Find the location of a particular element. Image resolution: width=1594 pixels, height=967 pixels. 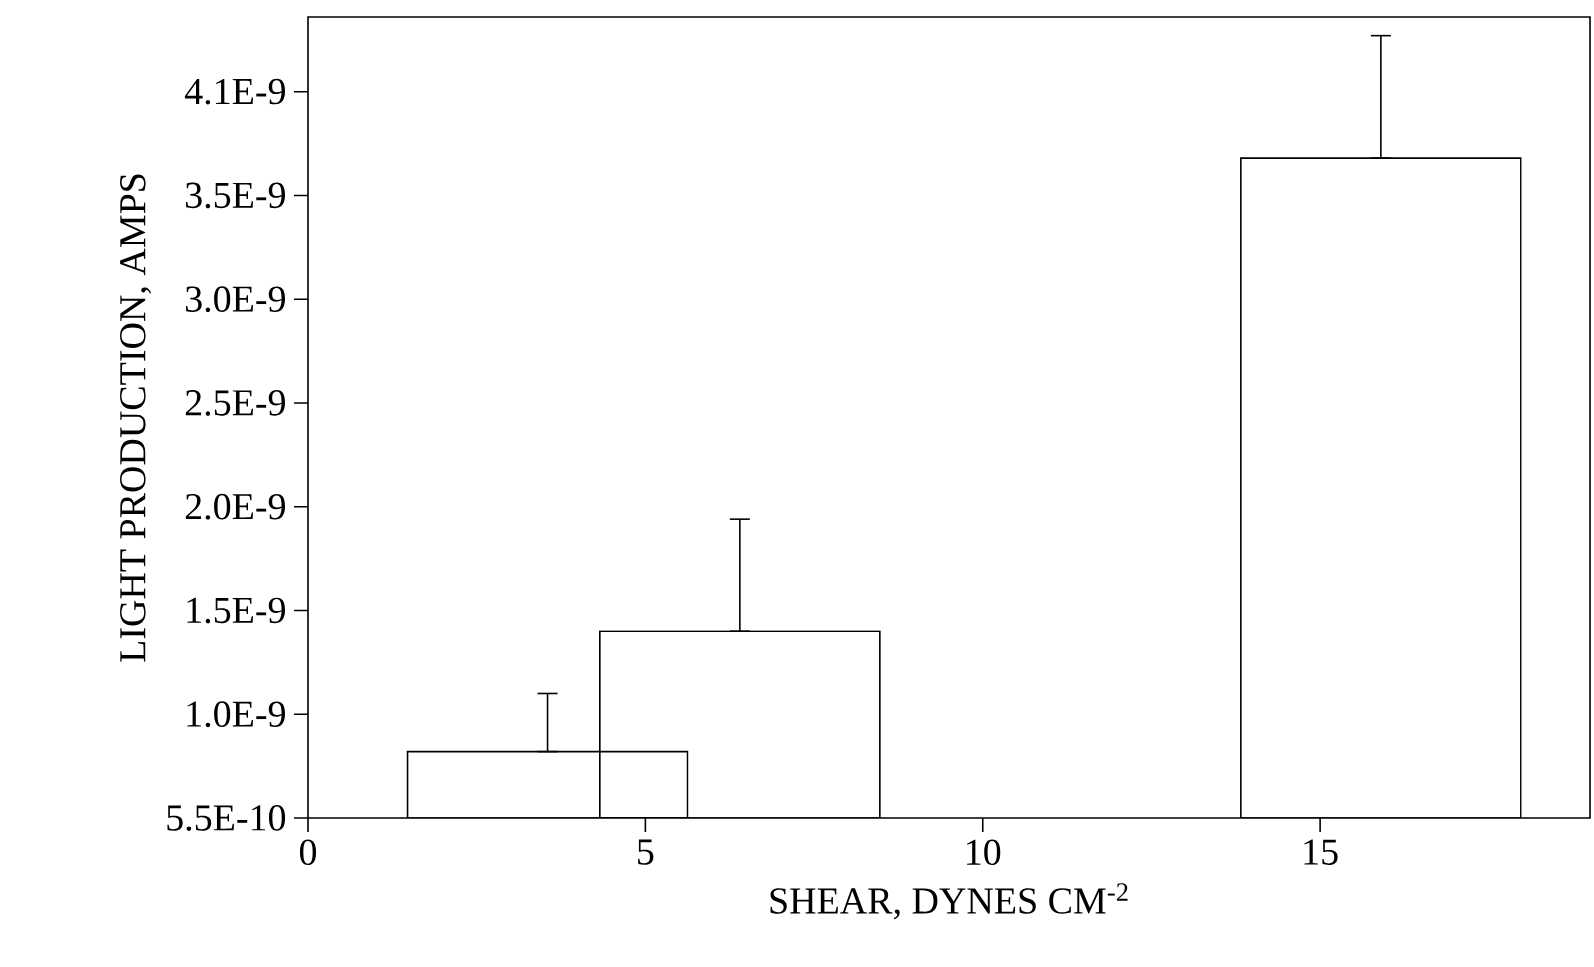

x-tick-label: 5 is located at coordinates (646, 852).